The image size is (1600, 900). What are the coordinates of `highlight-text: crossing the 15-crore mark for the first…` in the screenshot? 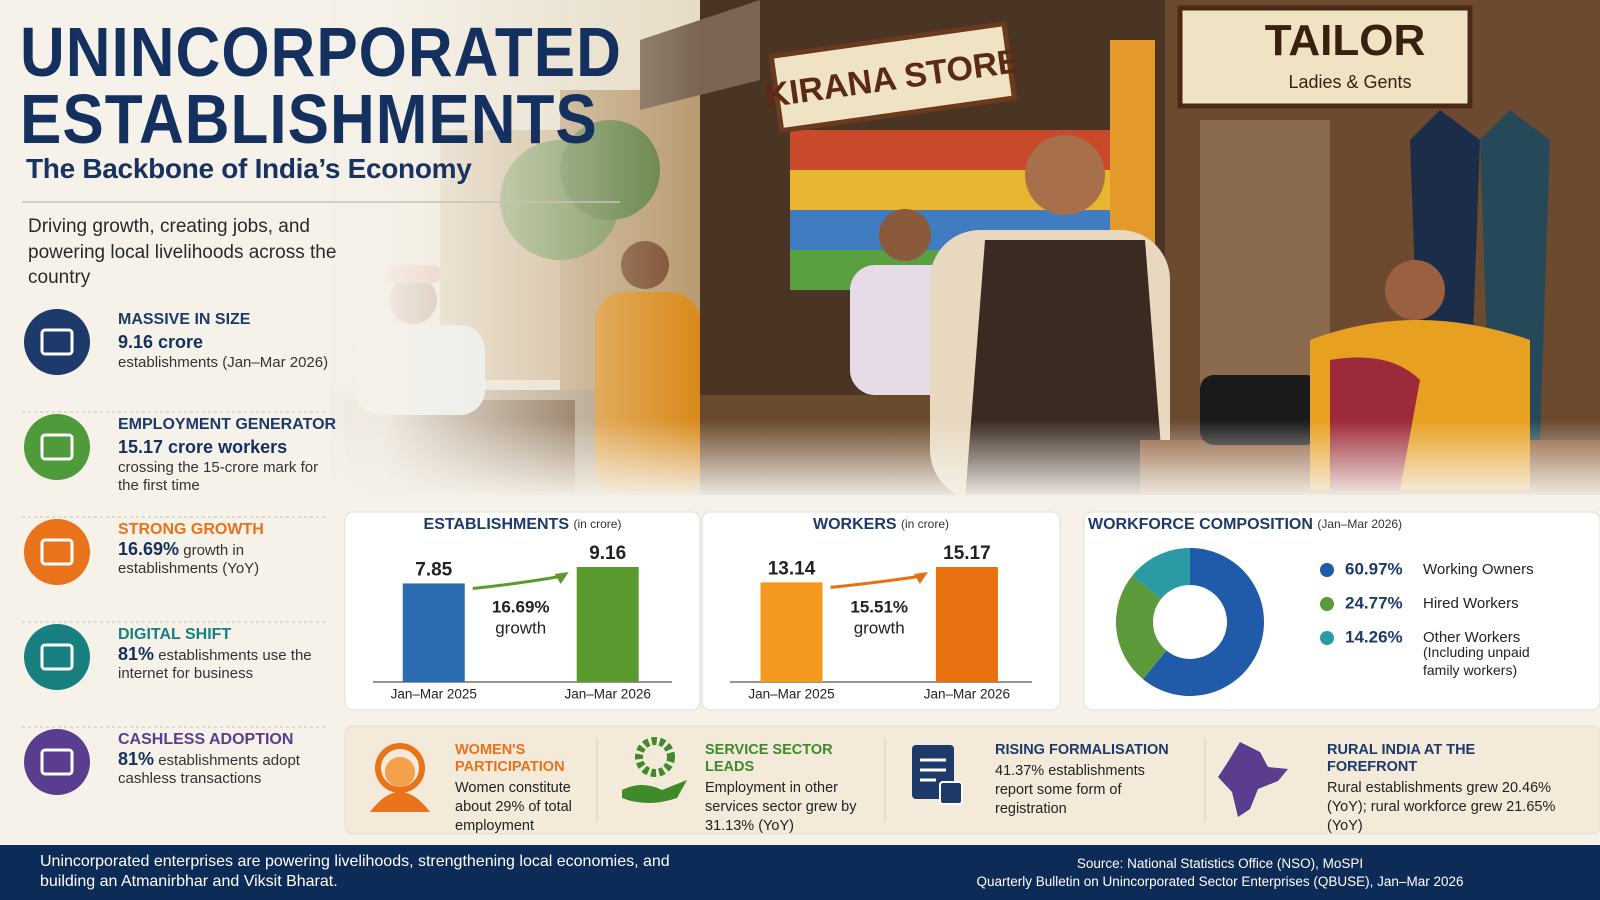 It's located at (218, 476).